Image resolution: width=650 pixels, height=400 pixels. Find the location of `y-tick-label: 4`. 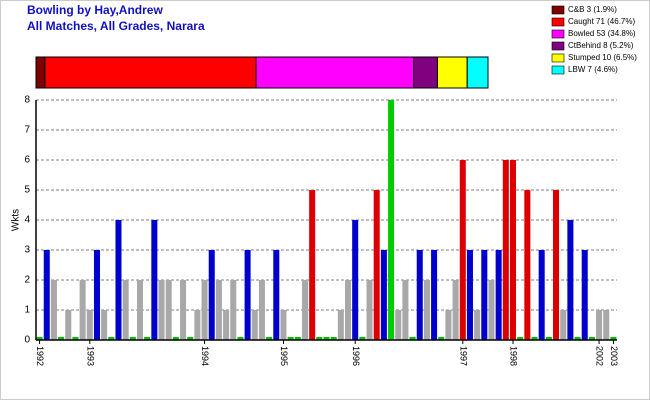

y-tick-label: 4 is located at coordinates (27, 220).